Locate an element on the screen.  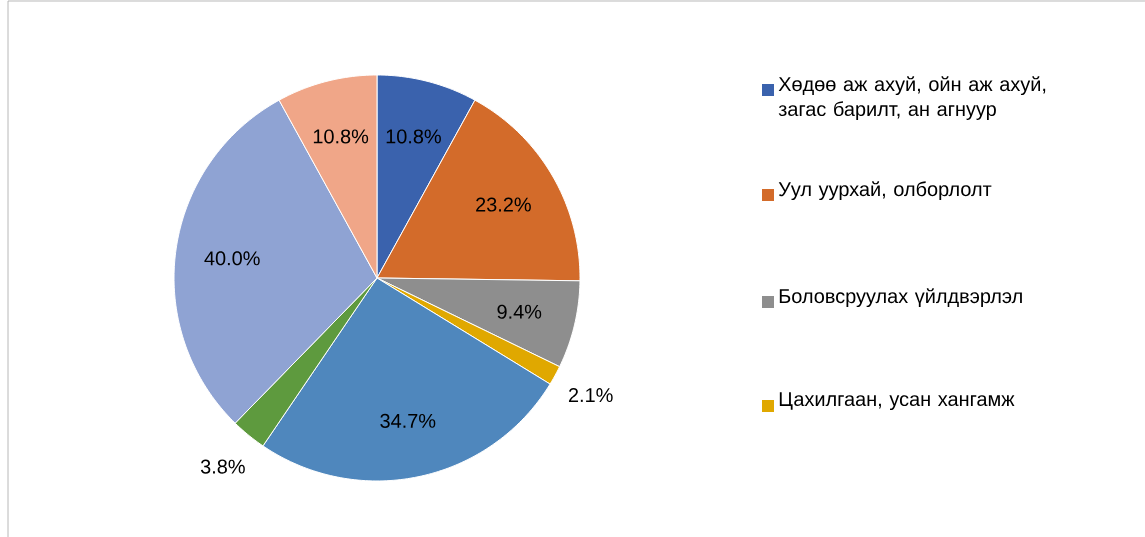
data-label: 9.4% is located at coordinates (519, 311).